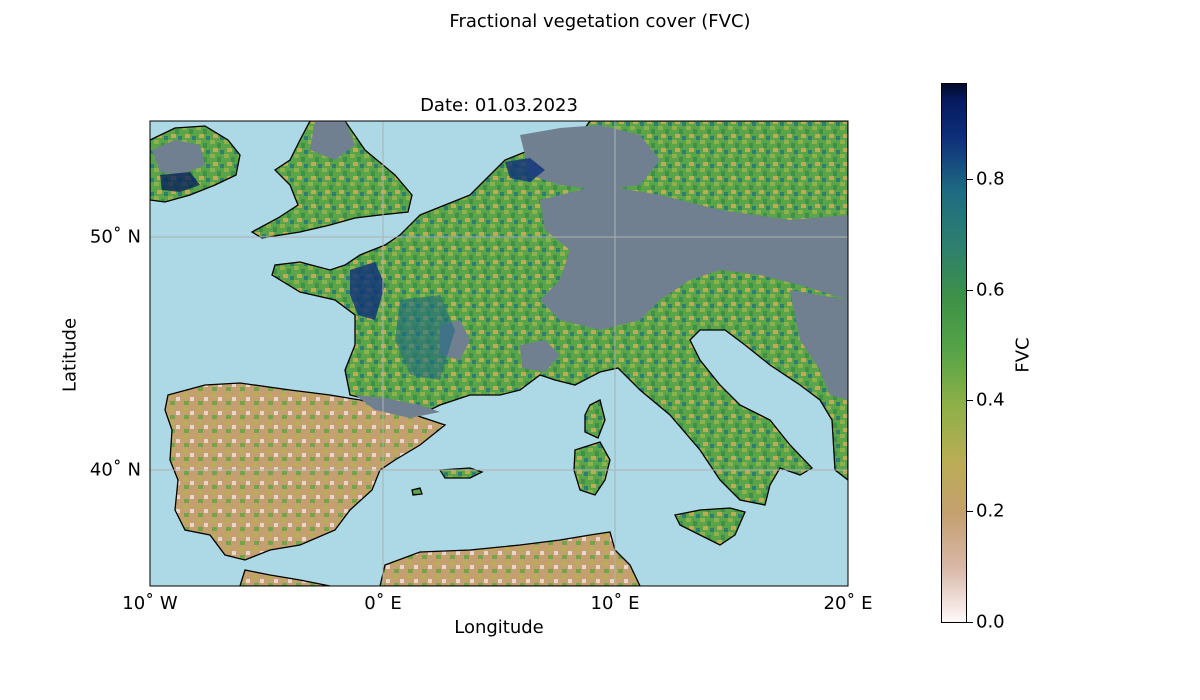  Describe the element at coordinates (331, 180) in the screenshot. I see `land-great-britain` at that location.